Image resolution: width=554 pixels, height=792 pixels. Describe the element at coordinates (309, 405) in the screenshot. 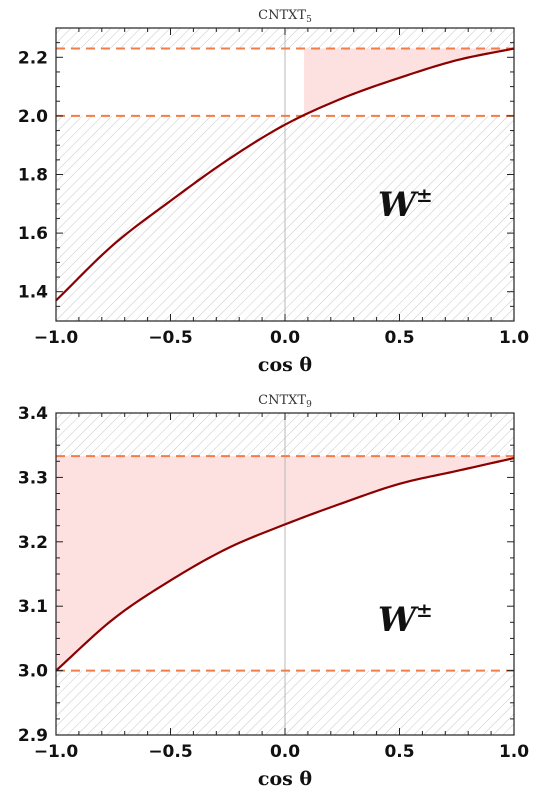

I see `chart-title-subscript: 9` at that location.